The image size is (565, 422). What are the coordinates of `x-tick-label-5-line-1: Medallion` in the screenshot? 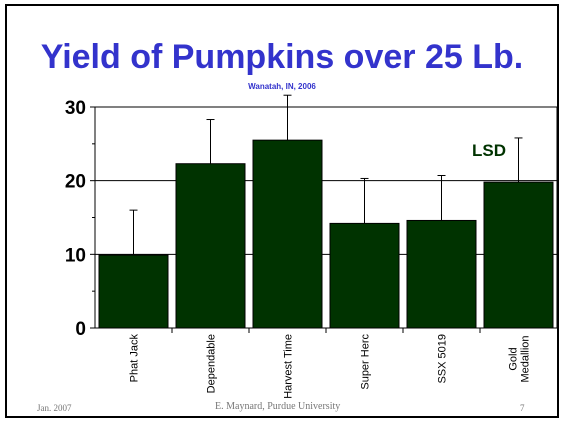 It's located at (526, 358).